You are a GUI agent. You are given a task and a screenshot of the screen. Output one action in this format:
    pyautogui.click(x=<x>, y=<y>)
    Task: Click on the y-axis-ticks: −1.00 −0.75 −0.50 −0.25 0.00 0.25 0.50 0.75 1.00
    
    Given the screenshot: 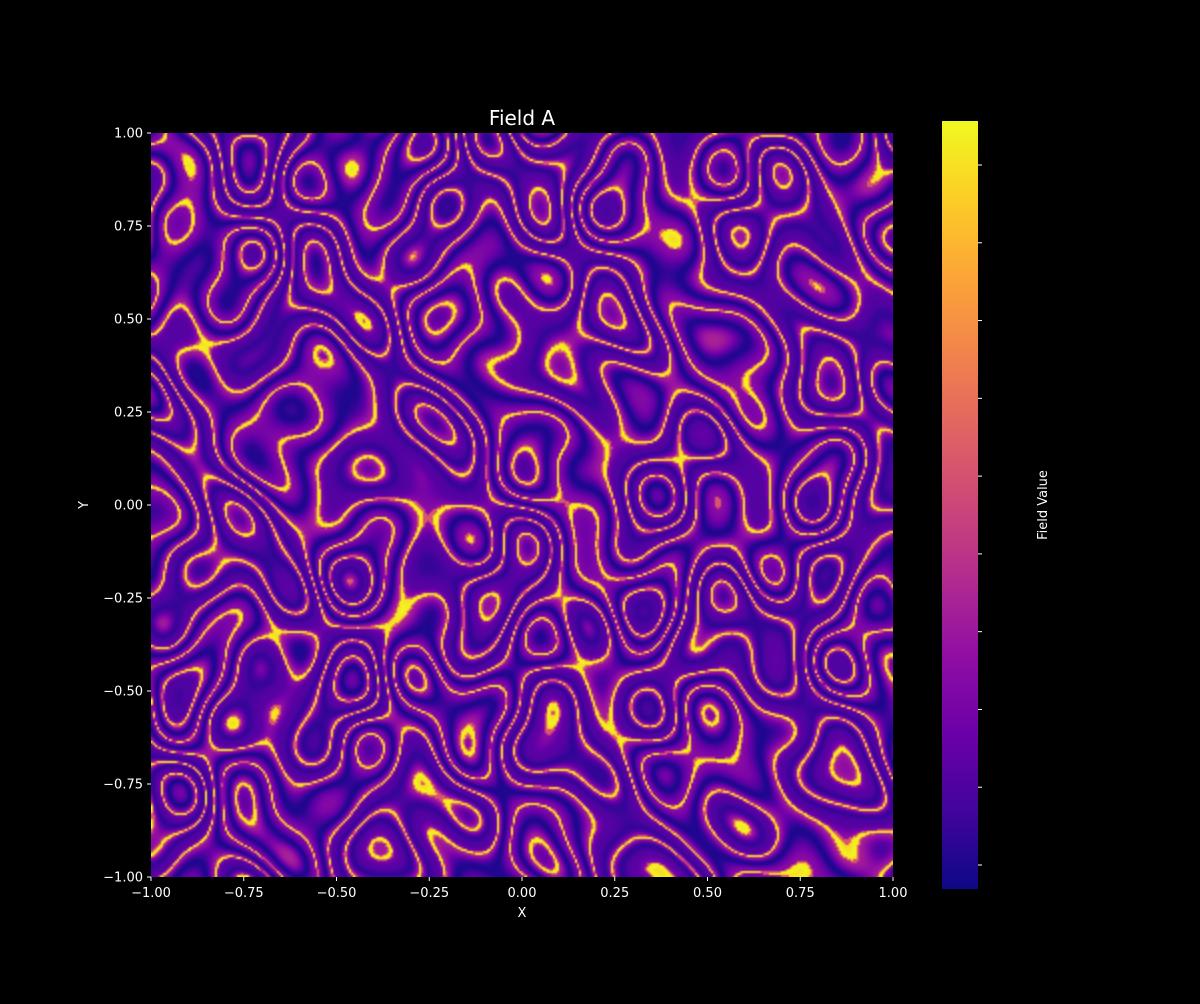 What is the action you would take?
    pyautogui.click(x=127, y=506)
    